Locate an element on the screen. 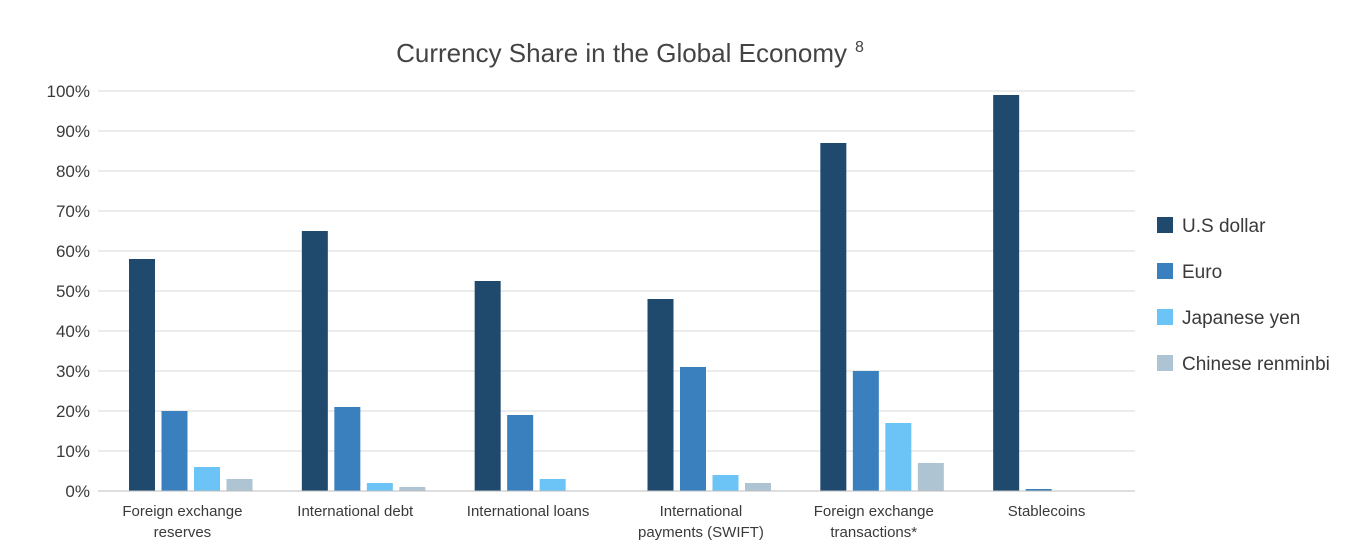  x-category-label: reserves is located at coordinates (183, 532).